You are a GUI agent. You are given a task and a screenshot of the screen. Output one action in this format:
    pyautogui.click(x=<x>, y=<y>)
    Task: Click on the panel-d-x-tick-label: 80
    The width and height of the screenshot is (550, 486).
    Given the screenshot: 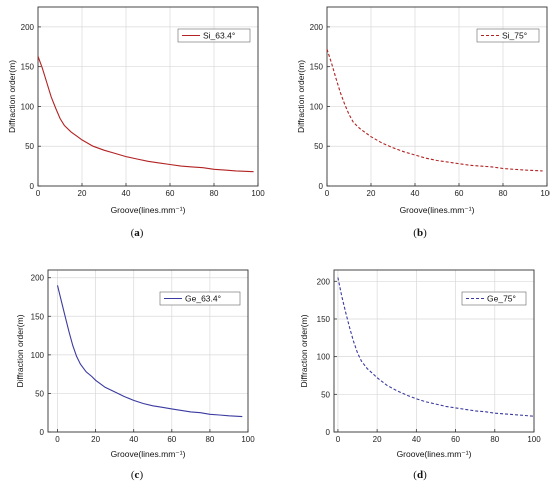 What is the action you would take?
    pyautogui.click(x=494, y=439)
    